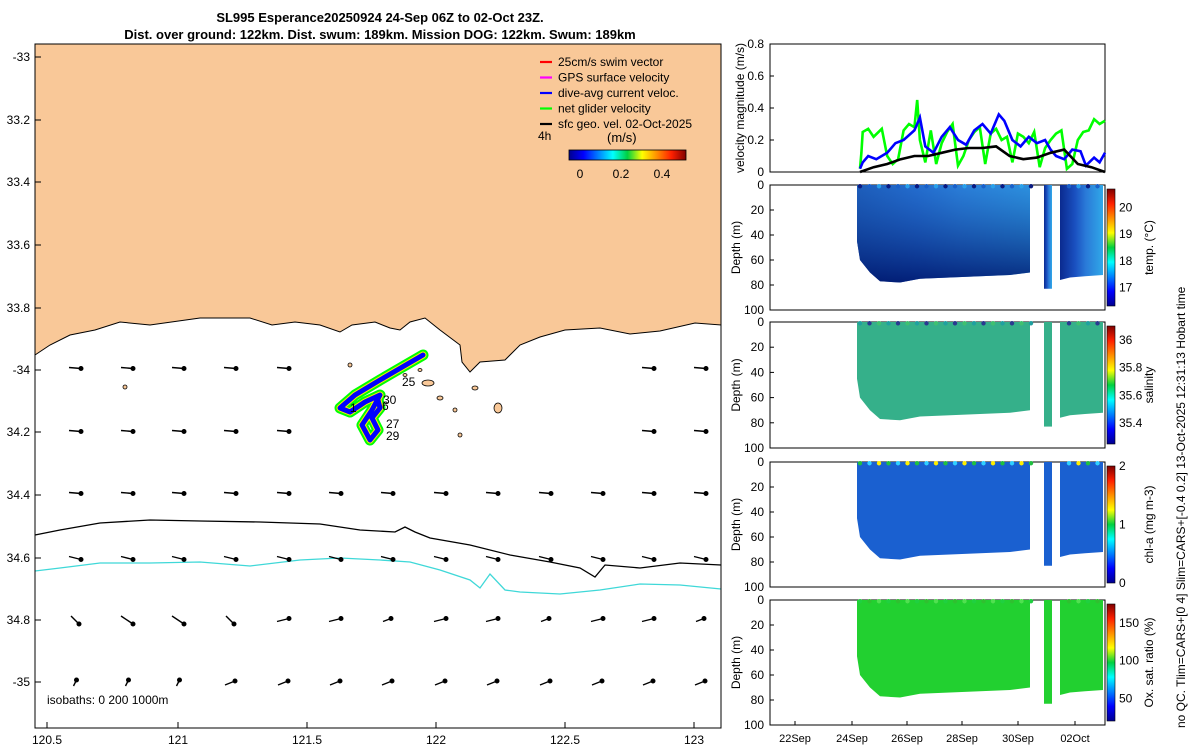 The height and width of the screenshot is (750, 1200). Describe the element at coordinates (307, 740) in the screenshot. I see `map-xtick-label: 121.5` at that location.